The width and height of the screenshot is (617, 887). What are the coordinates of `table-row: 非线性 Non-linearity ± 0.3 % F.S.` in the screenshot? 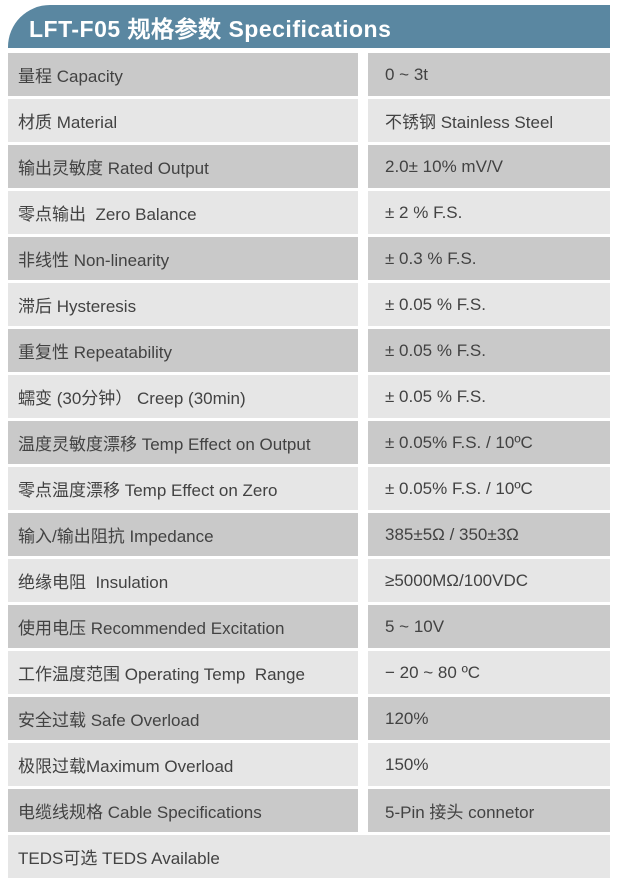 It's located at (309, 258).